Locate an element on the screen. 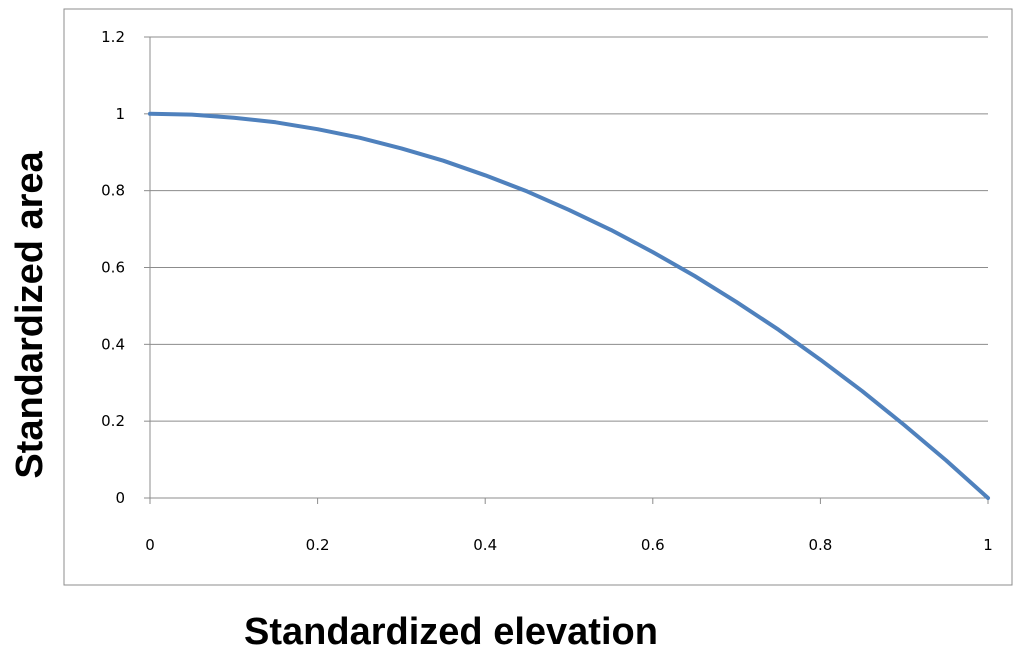 This screenshot has height=648, width=1013. y-tick-label: 0.6 is located at coordinates (113, 268).